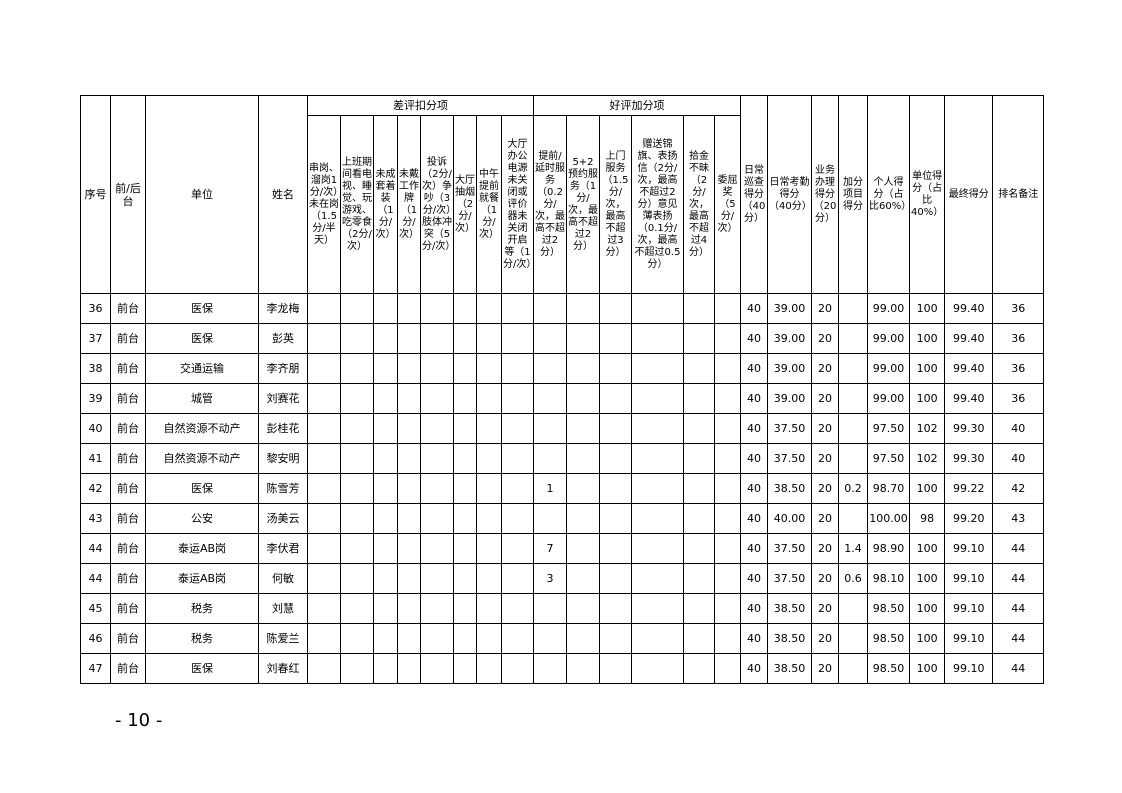 This screenshot has height=793, width=1122. What do you see at coordinates (95, 608) in the screenshot?
I see `cell-seq: 45` at bounding box center [95, 608].